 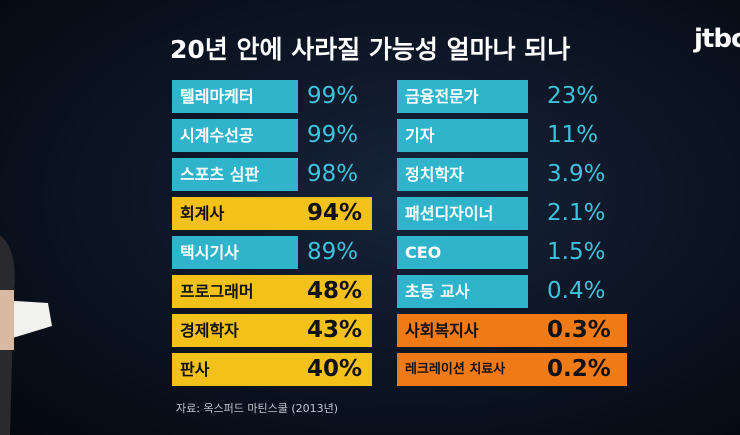 I want to click on item-box: 프로그래머, so click(x=272, y=291).